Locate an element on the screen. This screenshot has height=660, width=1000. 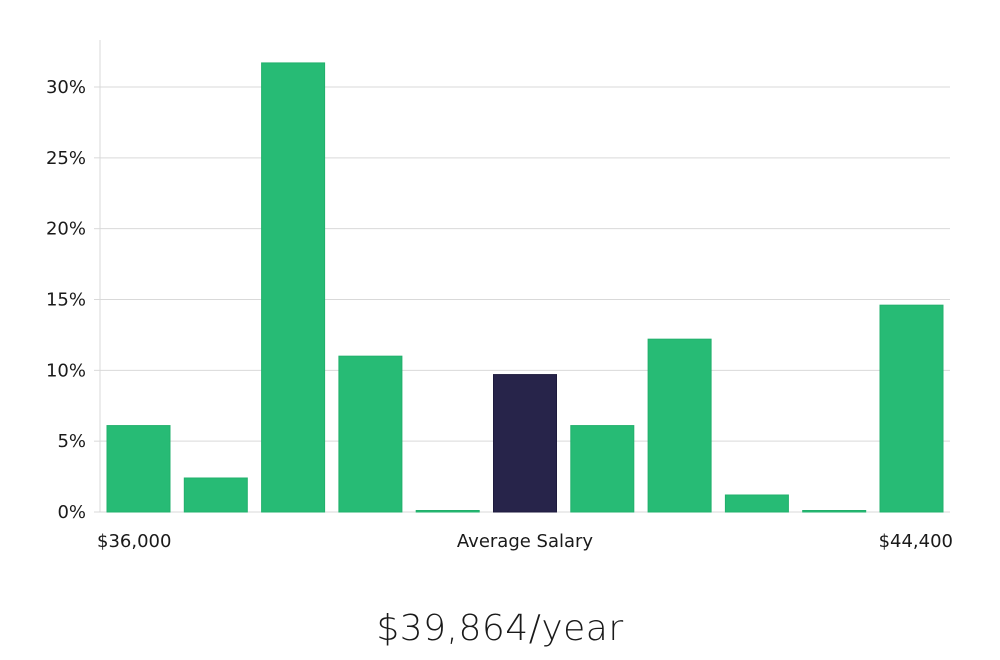
y-tick-label-15: 15% is located at coordinates (66, 300).